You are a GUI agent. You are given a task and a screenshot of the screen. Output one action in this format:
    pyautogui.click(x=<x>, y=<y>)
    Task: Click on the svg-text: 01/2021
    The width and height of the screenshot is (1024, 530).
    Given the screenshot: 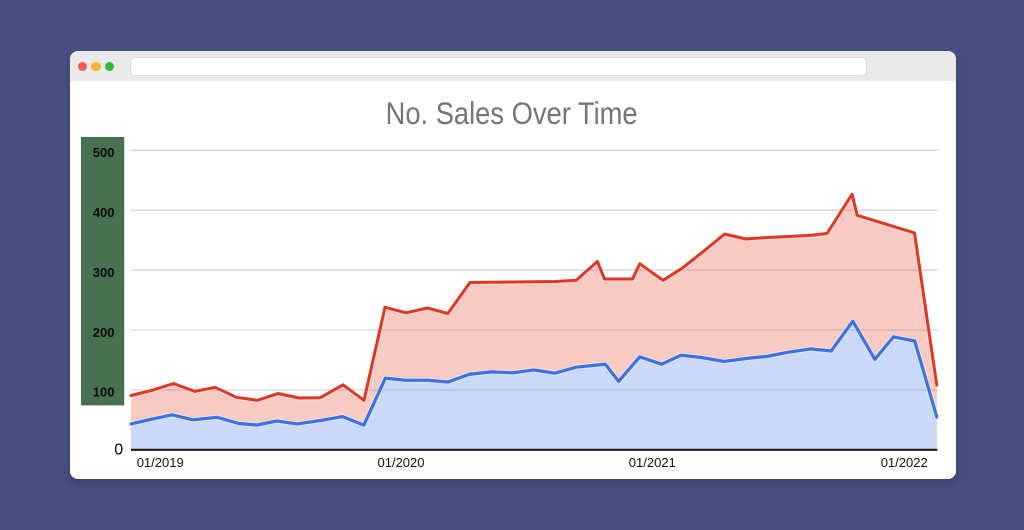 What is the action you would take?
    pyautogui.click(x=652, y=462)
    